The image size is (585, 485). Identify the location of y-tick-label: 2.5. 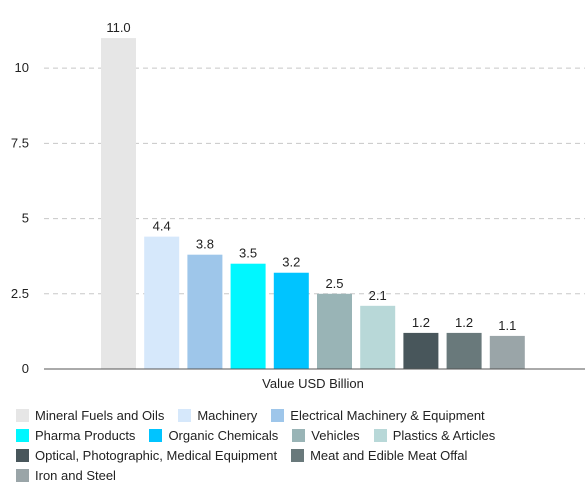
(20, 293).